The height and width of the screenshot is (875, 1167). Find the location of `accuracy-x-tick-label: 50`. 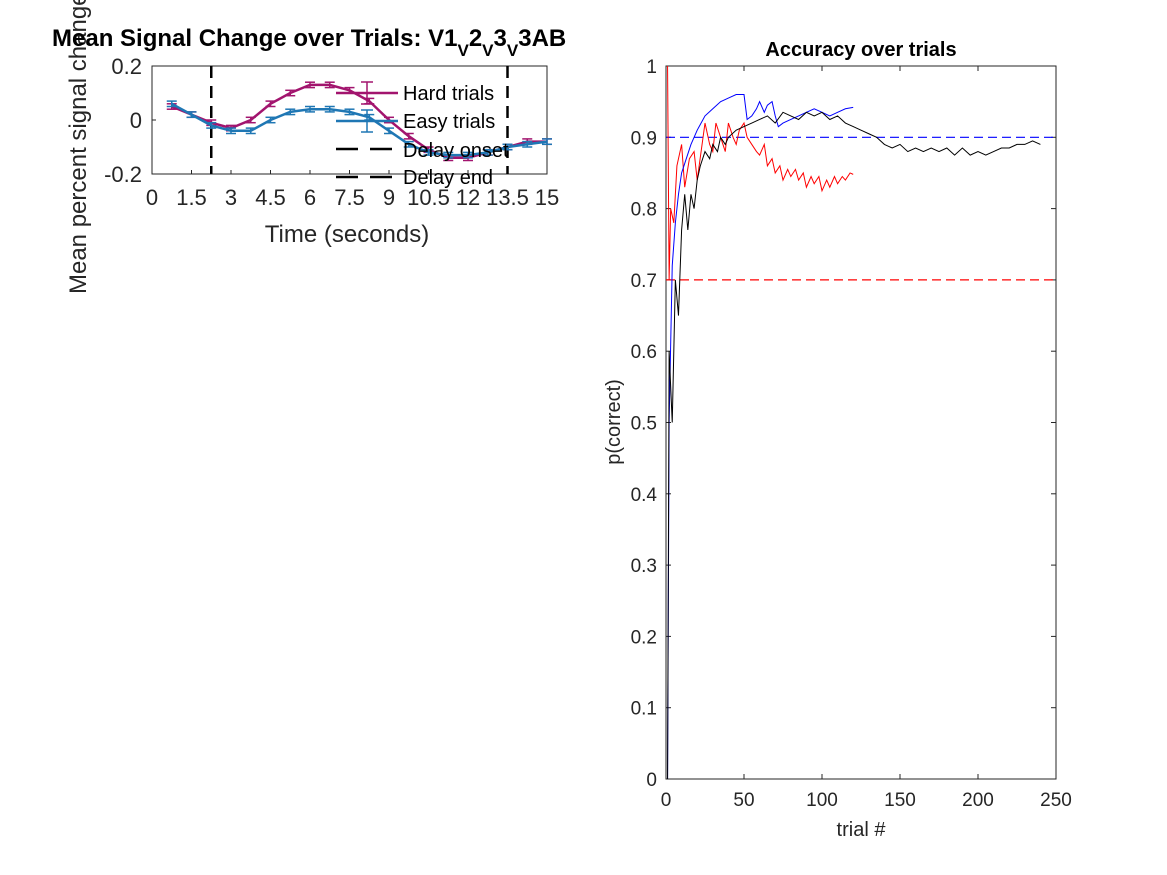

accuracy-x-tick-label: 50 is located at coordinates (743, 800).